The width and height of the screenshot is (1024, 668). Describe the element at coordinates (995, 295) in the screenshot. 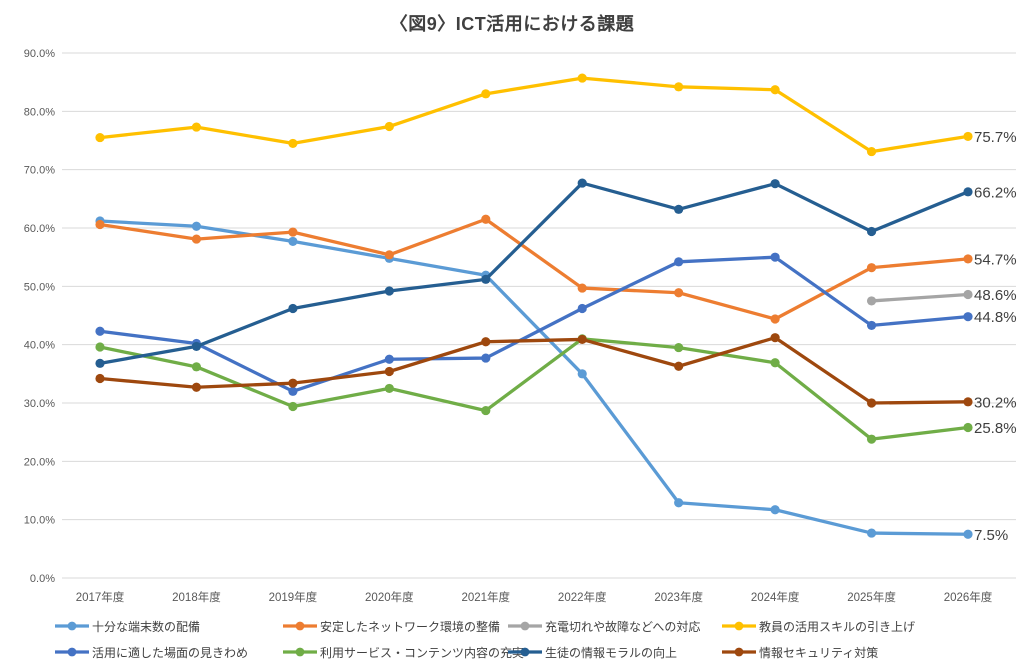

I see `series-end-label: 48.6%` at that location.